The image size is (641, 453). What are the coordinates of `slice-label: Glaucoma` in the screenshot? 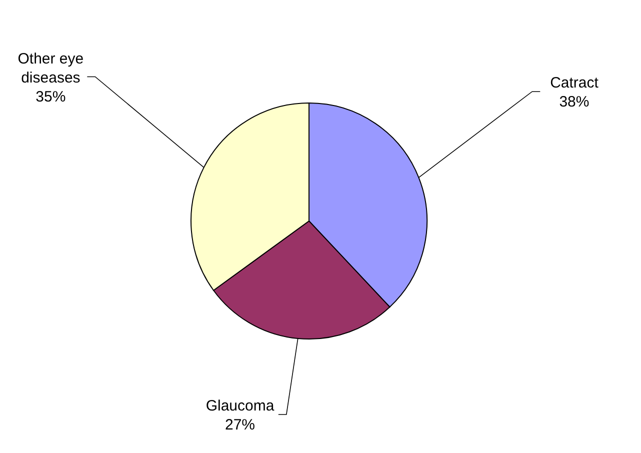 It's located at (240, 405).